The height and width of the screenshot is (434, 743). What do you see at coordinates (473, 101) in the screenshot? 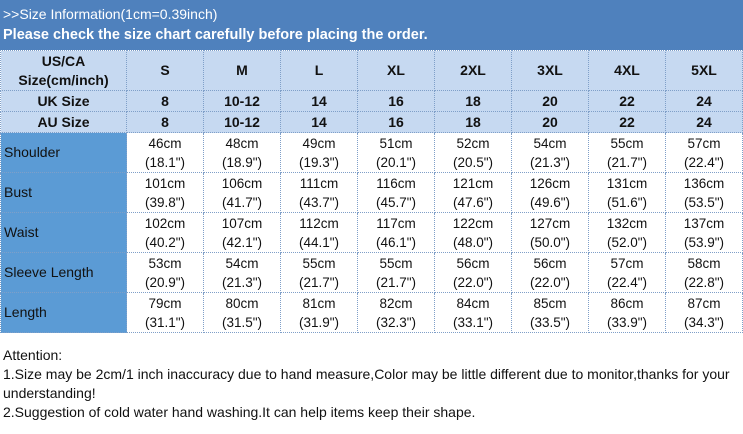
I see `uk-size-value: 18` at bounding box center [473, 101].